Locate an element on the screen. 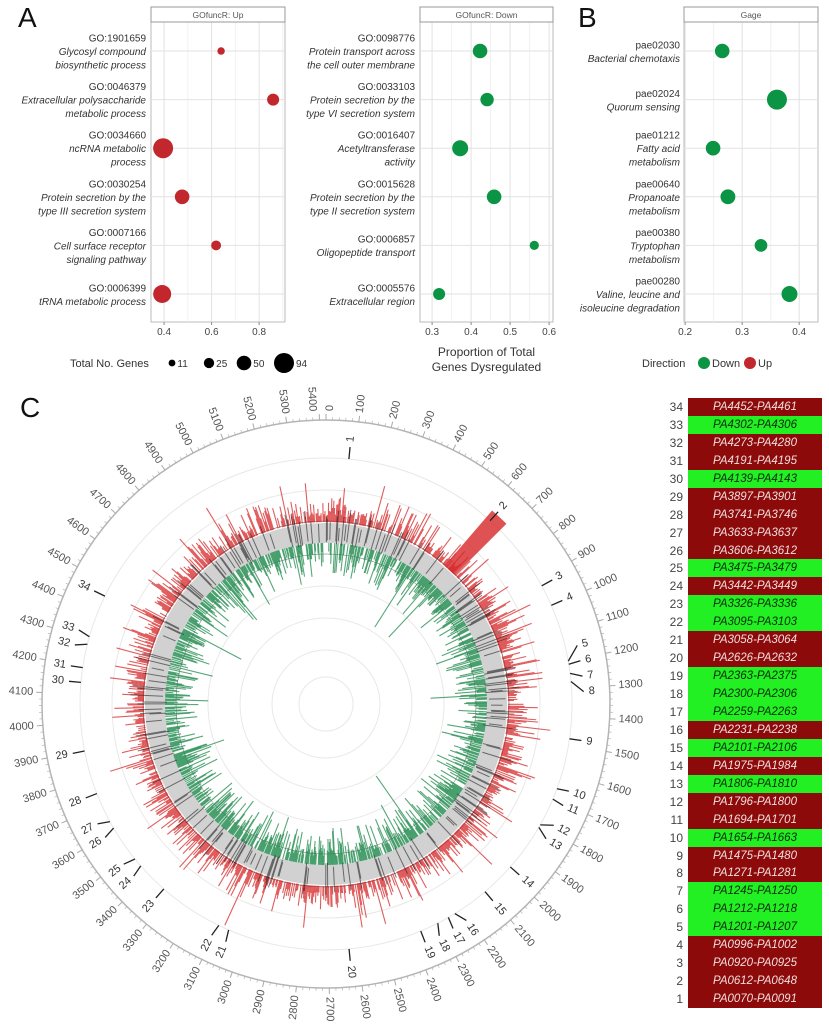  region-row: 26 PA3606-PA3612 is located at coordinates (745, 550).